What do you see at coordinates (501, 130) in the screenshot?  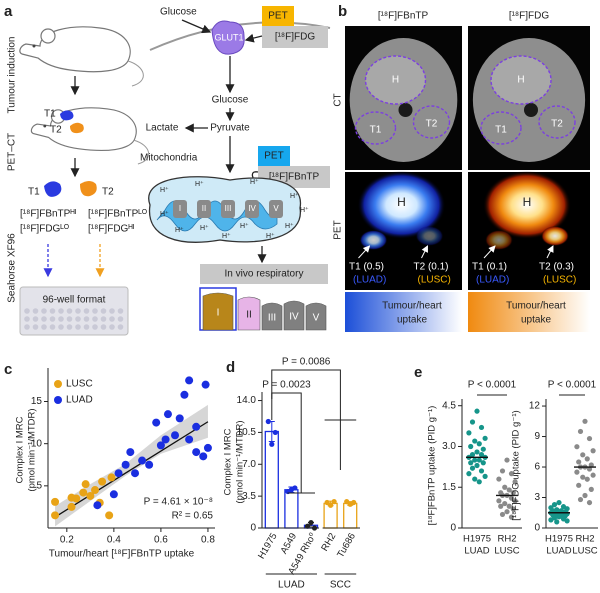 I see `region-label: T1` at bounding box center [501, 130].